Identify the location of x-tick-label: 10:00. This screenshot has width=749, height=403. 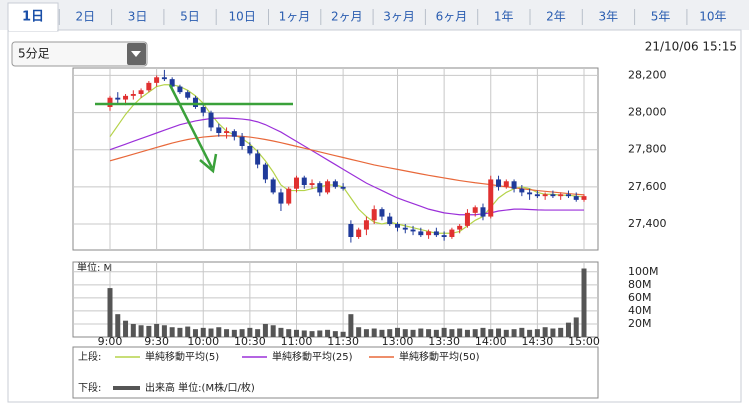
(203, 341).